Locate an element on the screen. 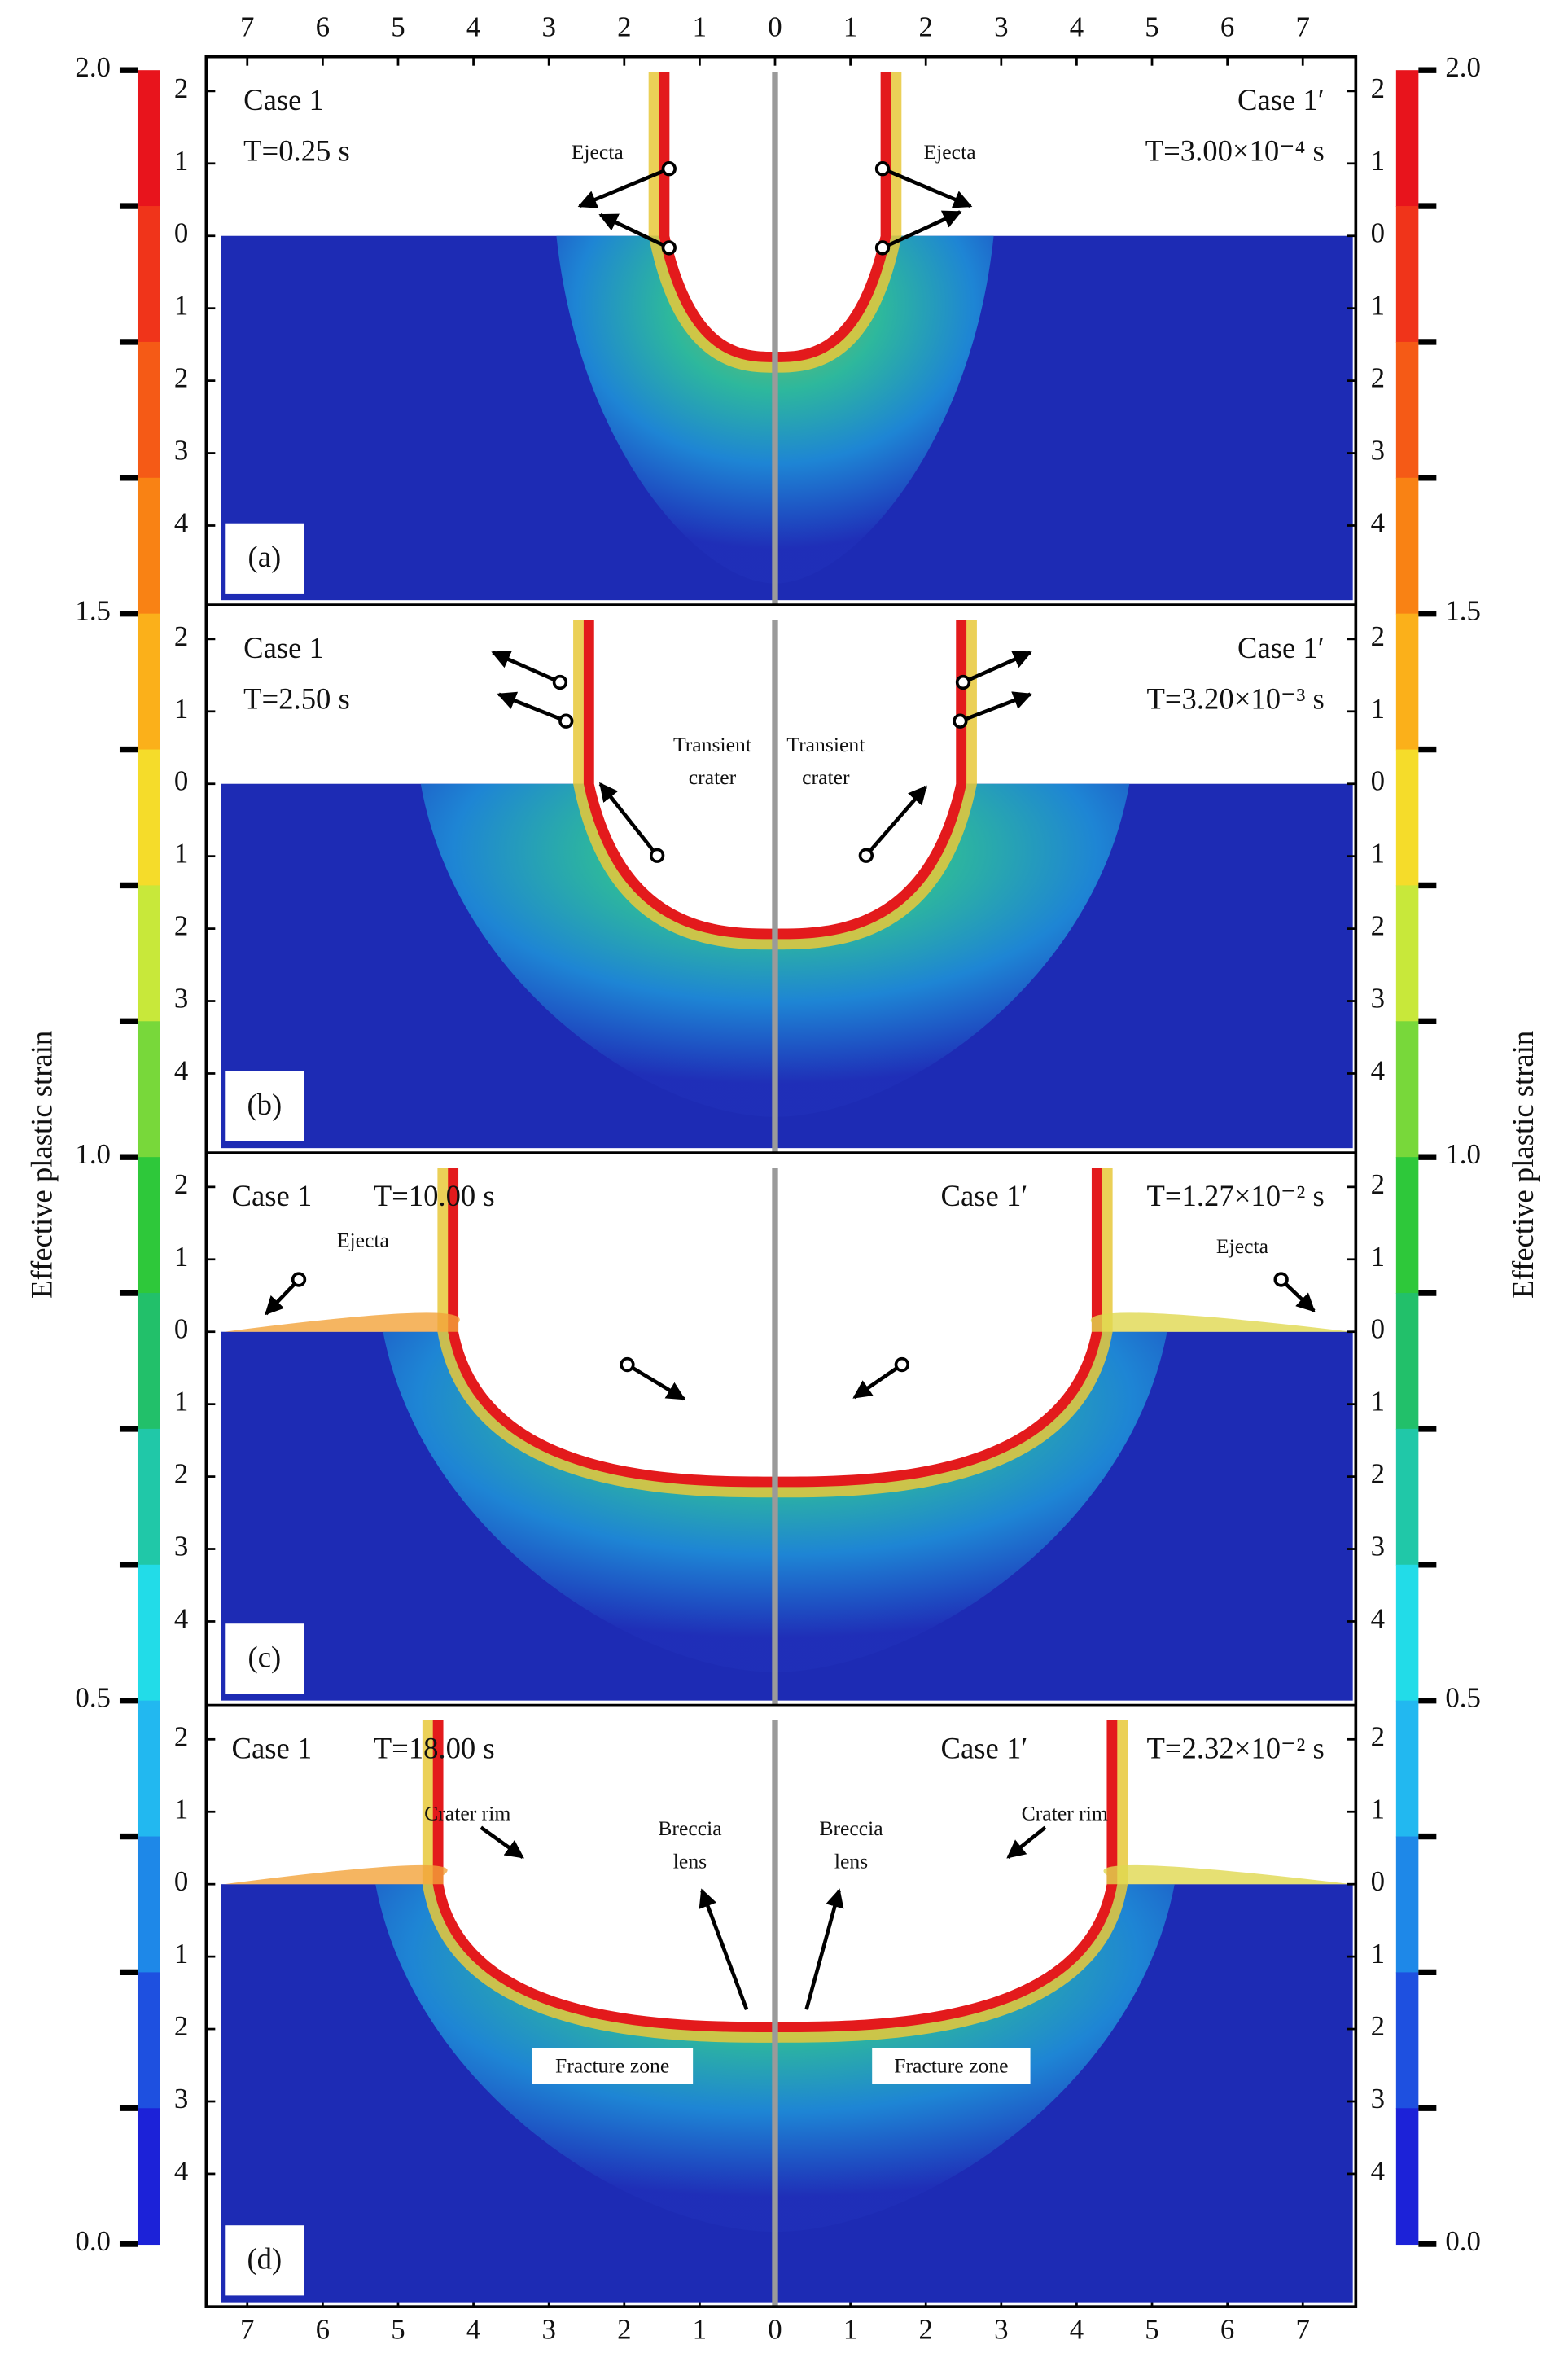 The width and height of the screenshot is (1568, 2353). case-label: Case 1′ is located at coordinates (1281, 648).